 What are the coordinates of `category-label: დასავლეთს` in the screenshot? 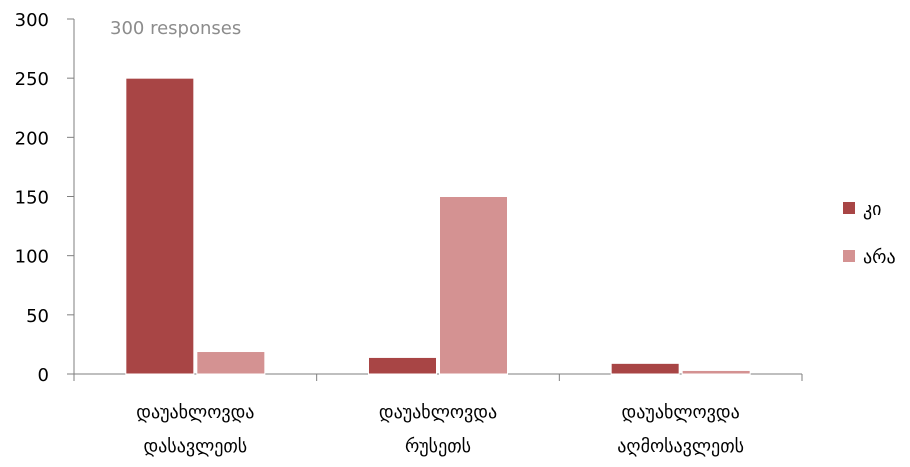 It's located at (195, 446).